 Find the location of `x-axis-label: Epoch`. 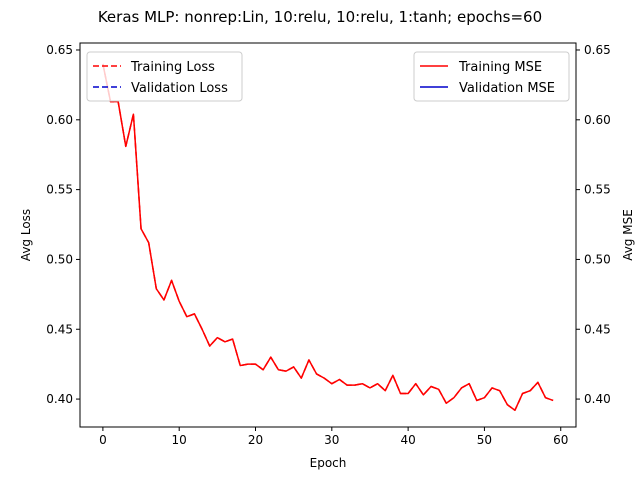

x-axis-label: Epoch is located at coordinates (328, 463).